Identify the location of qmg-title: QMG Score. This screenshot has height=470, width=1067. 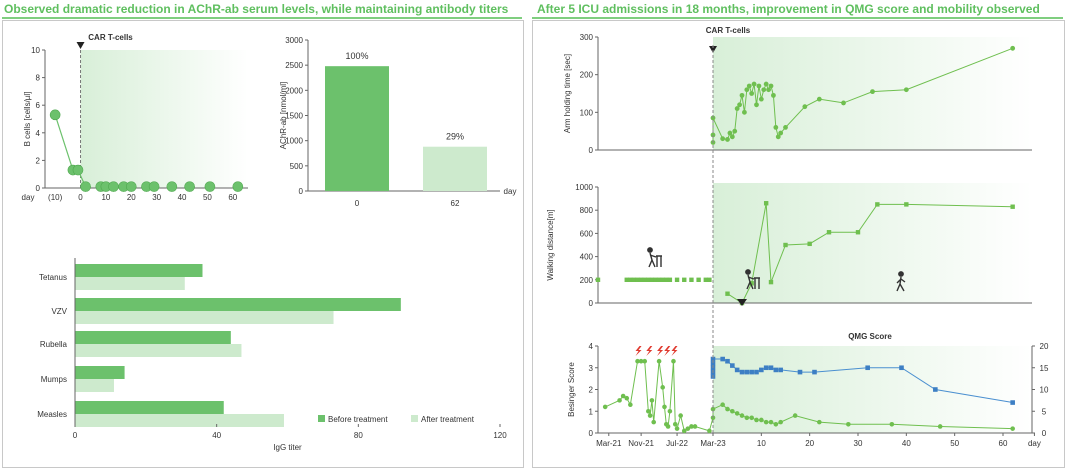
(870, 336).